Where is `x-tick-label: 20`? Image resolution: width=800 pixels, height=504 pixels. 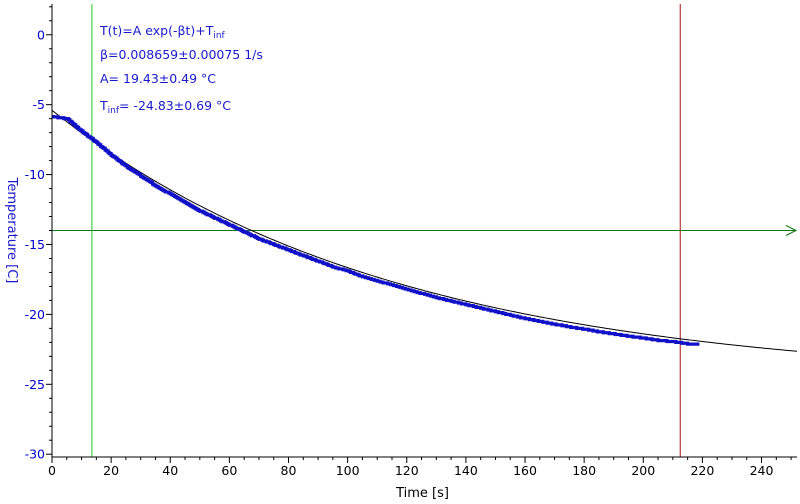 x-tick-label: 20 is located at coordinates (111, 470).